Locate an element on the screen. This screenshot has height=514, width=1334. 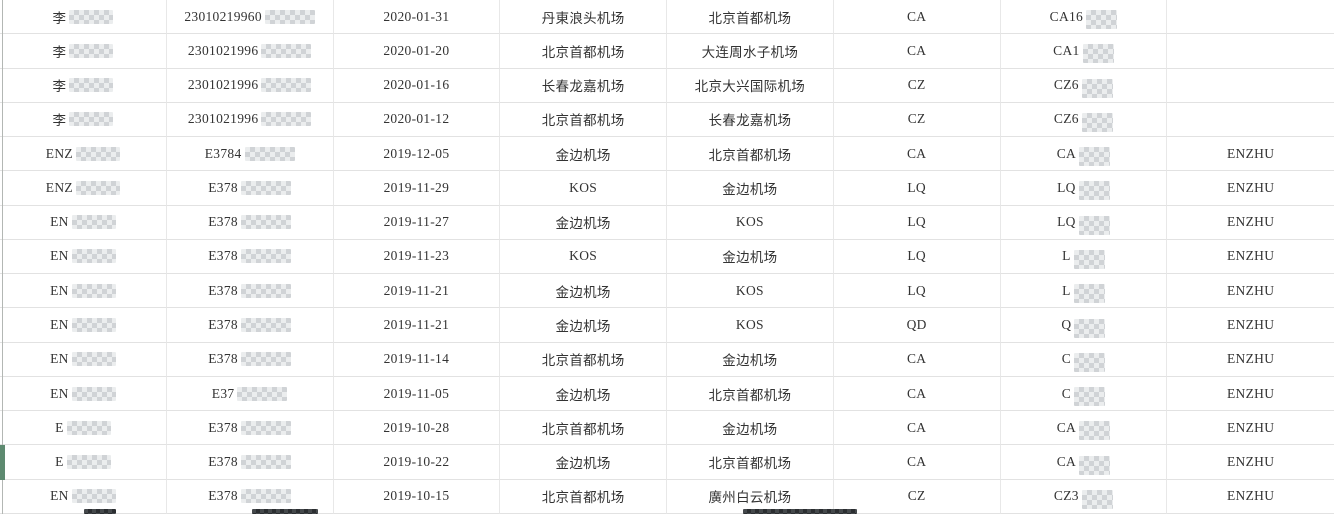
cell-id_no: 23010219960 is located at coordinates (250, 17).